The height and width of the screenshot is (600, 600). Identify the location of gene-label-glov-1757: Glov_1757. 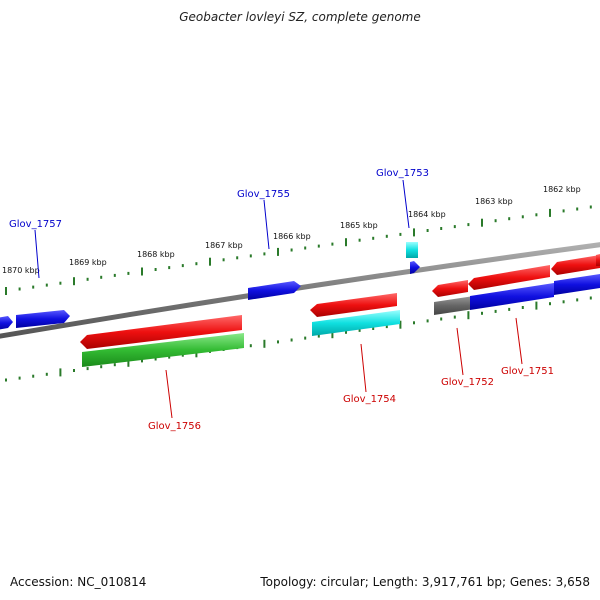
(35, 224).